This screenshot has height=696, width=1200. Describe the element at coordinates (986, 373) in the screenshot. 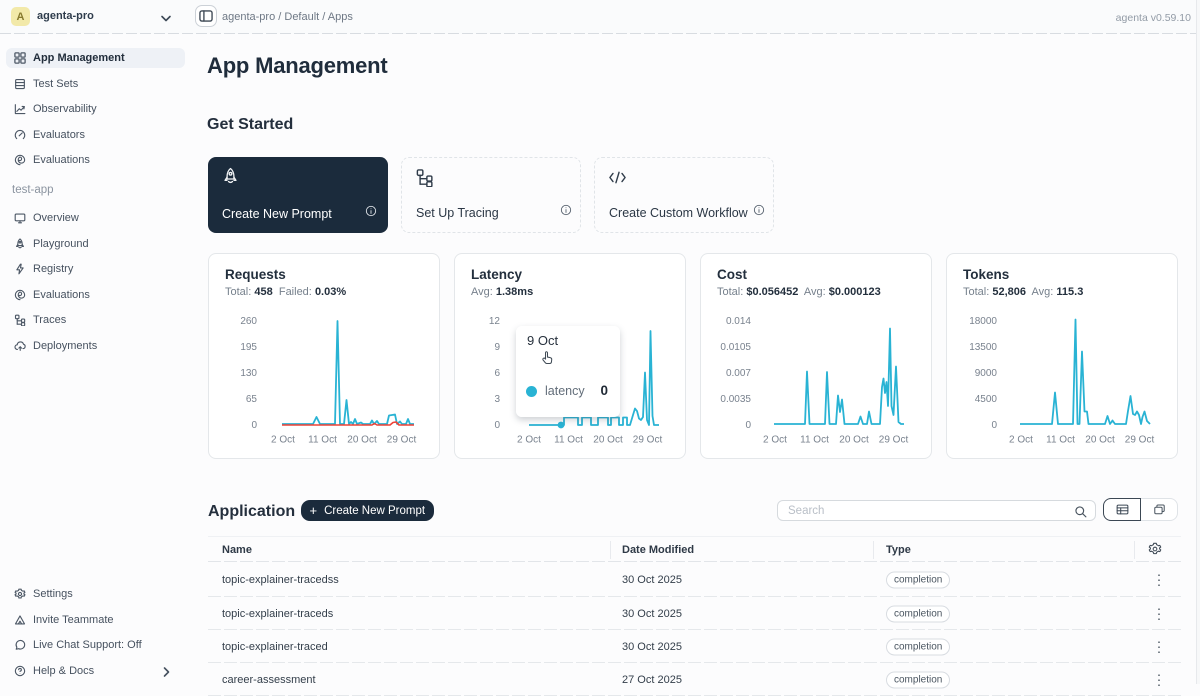

I see `svg-text: 9000` at that location.